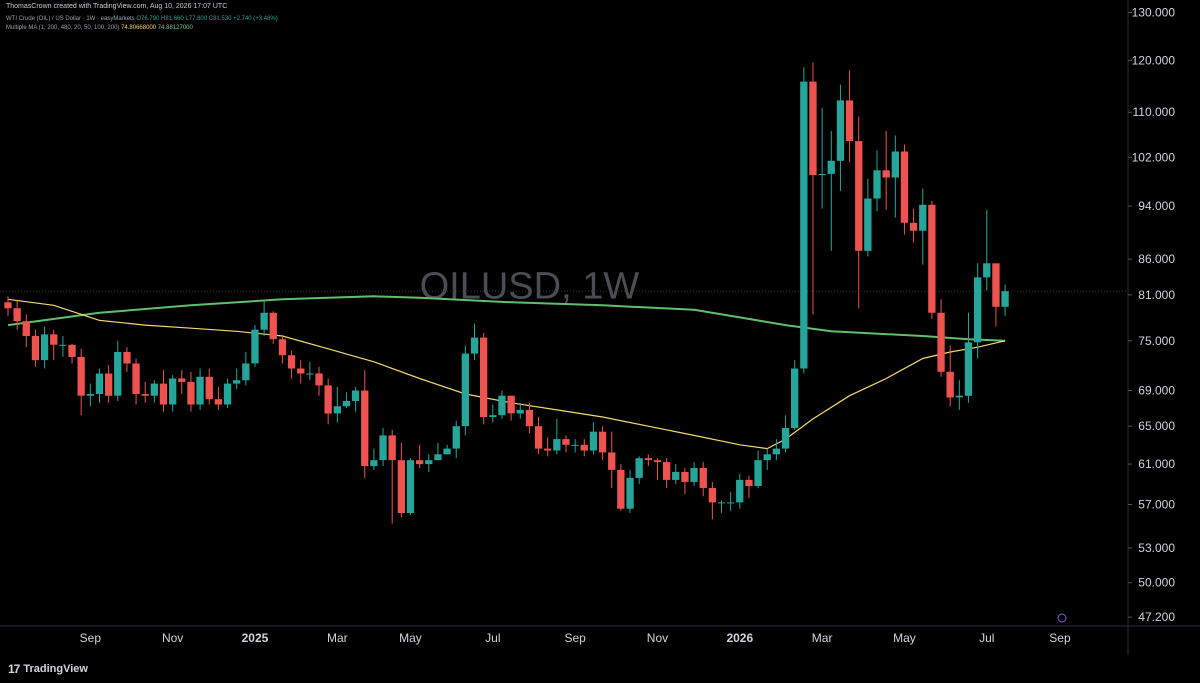 The height and width of the screenshot is (683, 1200). Describe the element at coordinates (1156, 464) in the screenshot. I see `y-tick-label: 61.000` at that location.